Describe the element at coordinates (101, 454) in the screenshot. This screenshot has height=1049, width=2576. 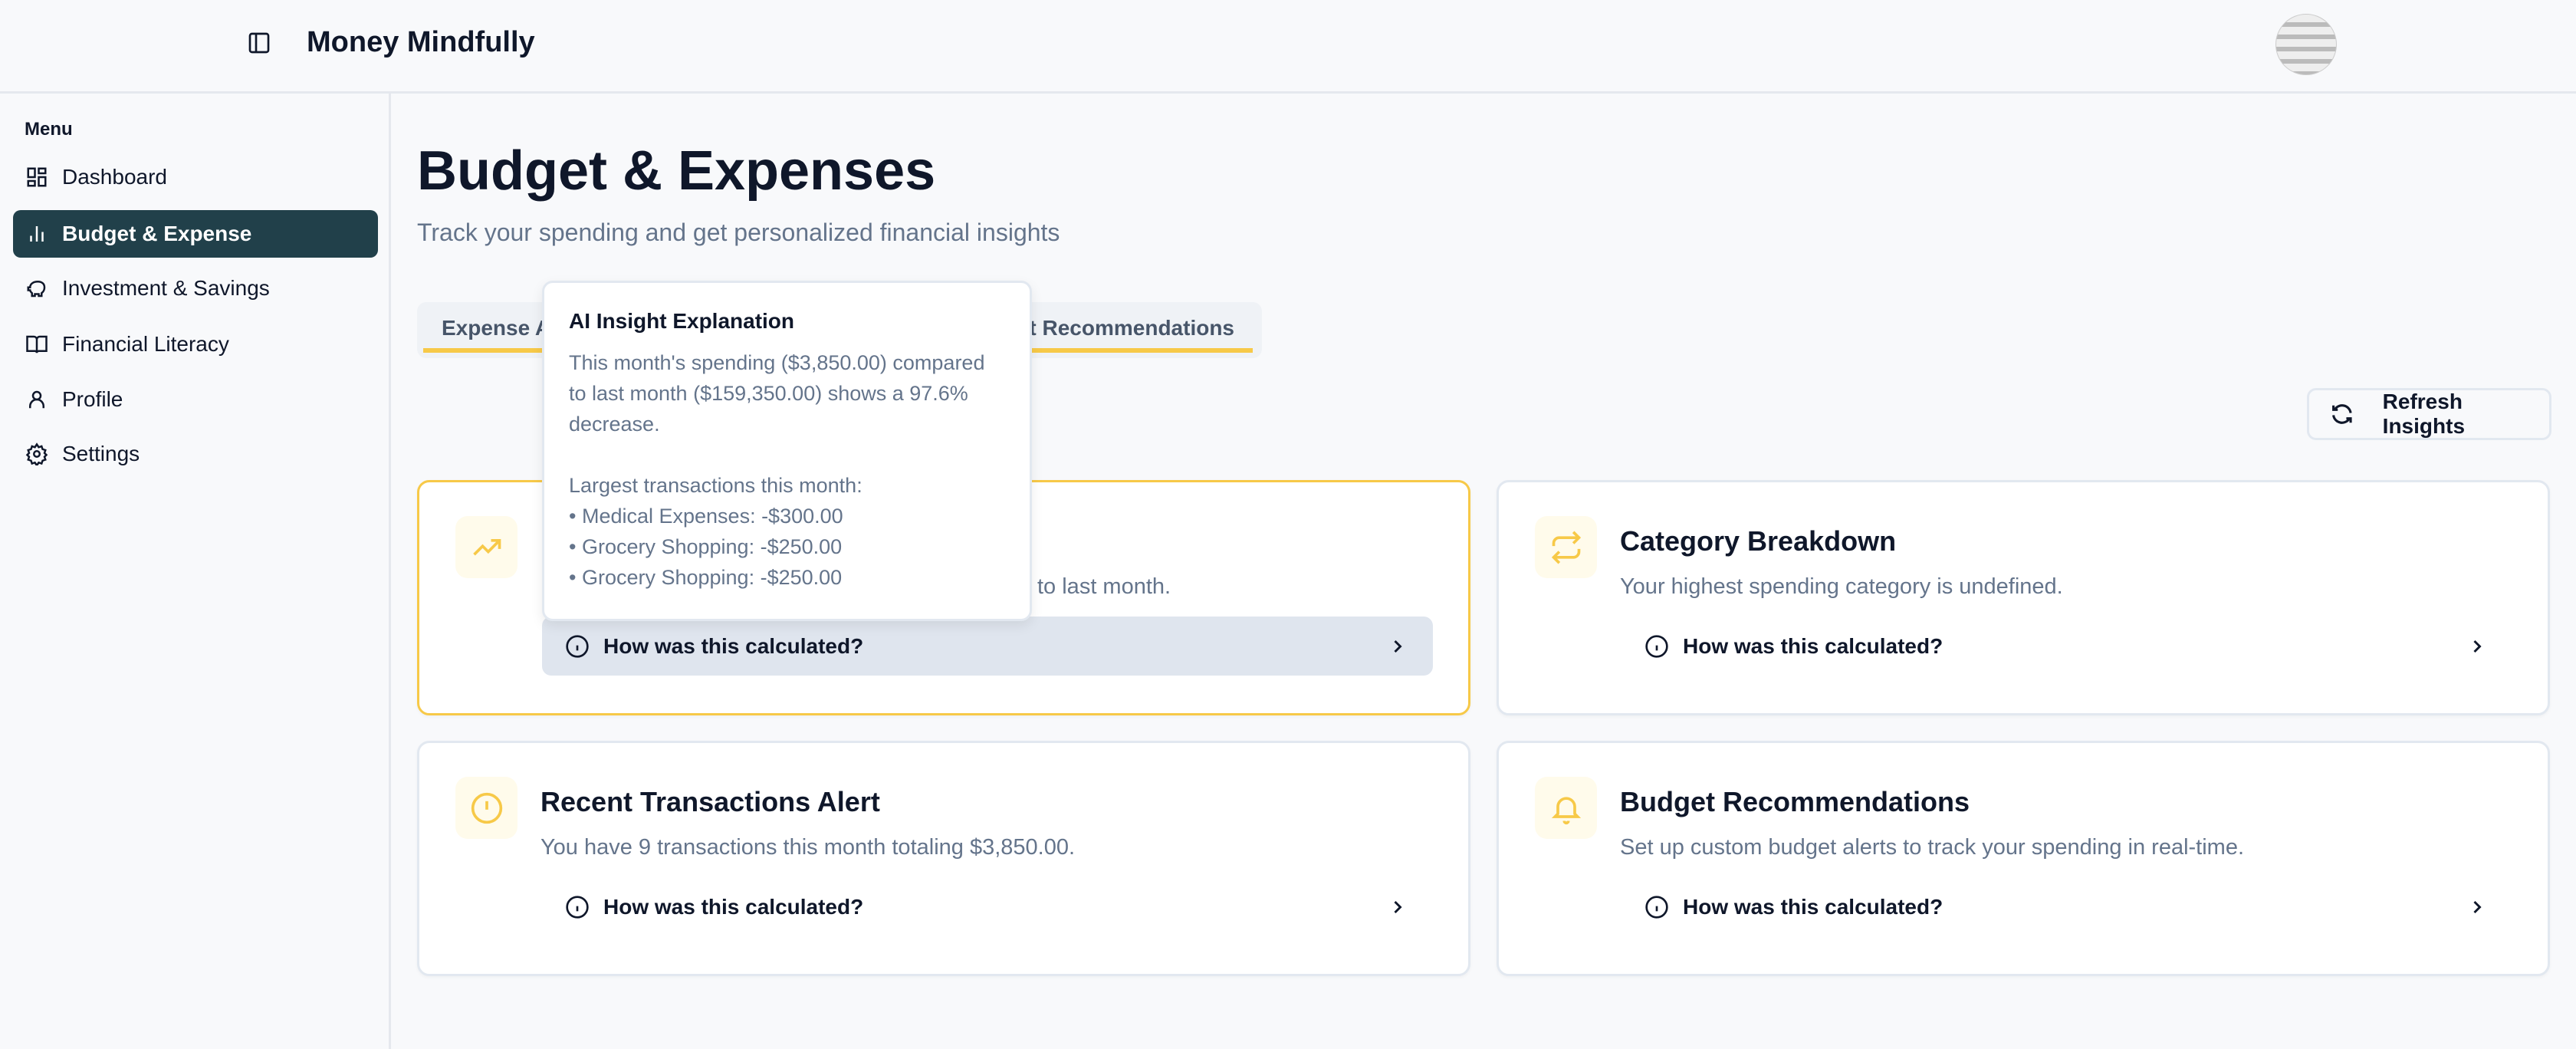
I see `sidebar-item-label: Settings` at that location.